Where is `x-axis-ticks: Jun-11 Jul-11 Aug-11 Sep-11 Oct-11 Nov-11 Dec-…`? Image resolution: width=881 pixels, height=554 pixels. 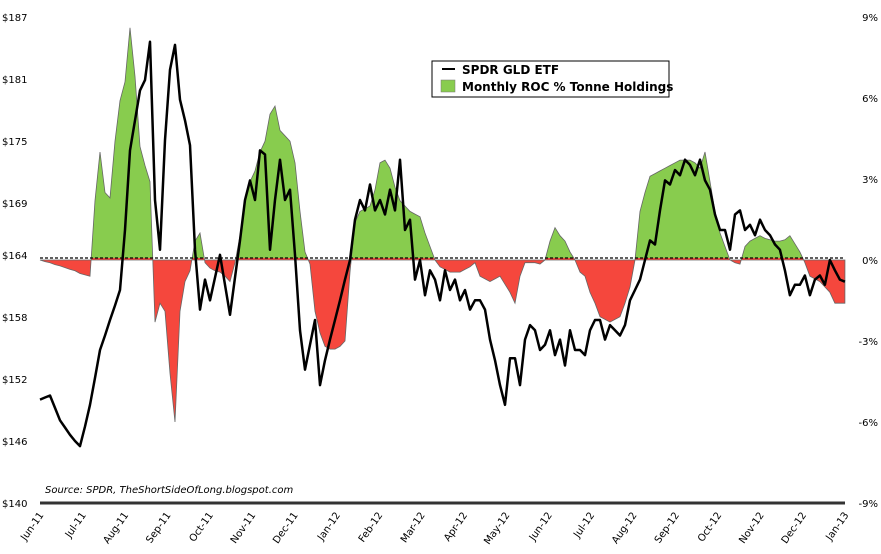 x-axis-ticks: Jun-11 Jul-11 Aug-11 Sep-11 Oct-11 Nov-11 Dec-… is located at coordinates (435, 528).